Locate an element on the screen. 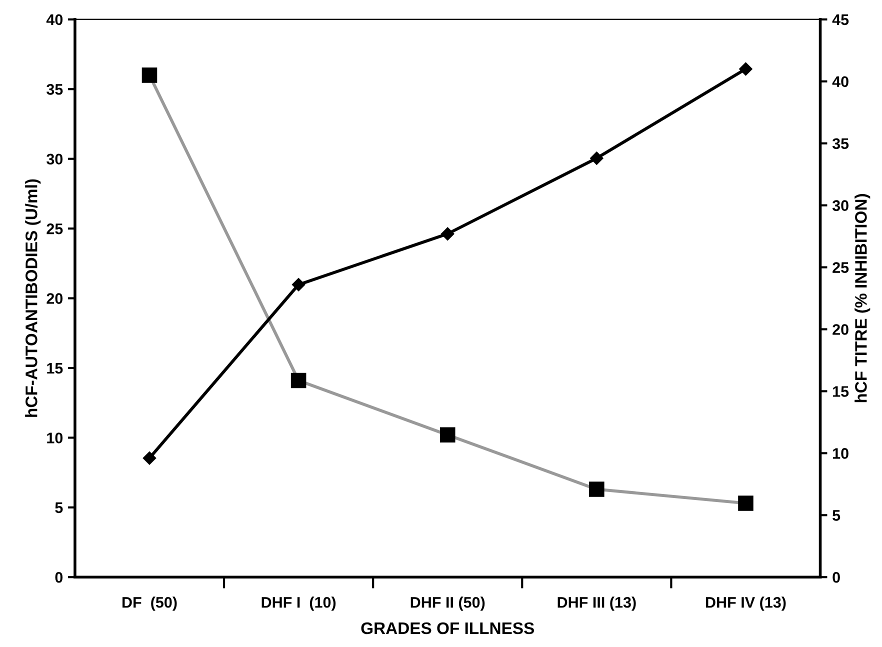 Image resolution: width=882 pixels, height=647 pixels. y2-tick-label: 25 is located at coordinates (840, 267).